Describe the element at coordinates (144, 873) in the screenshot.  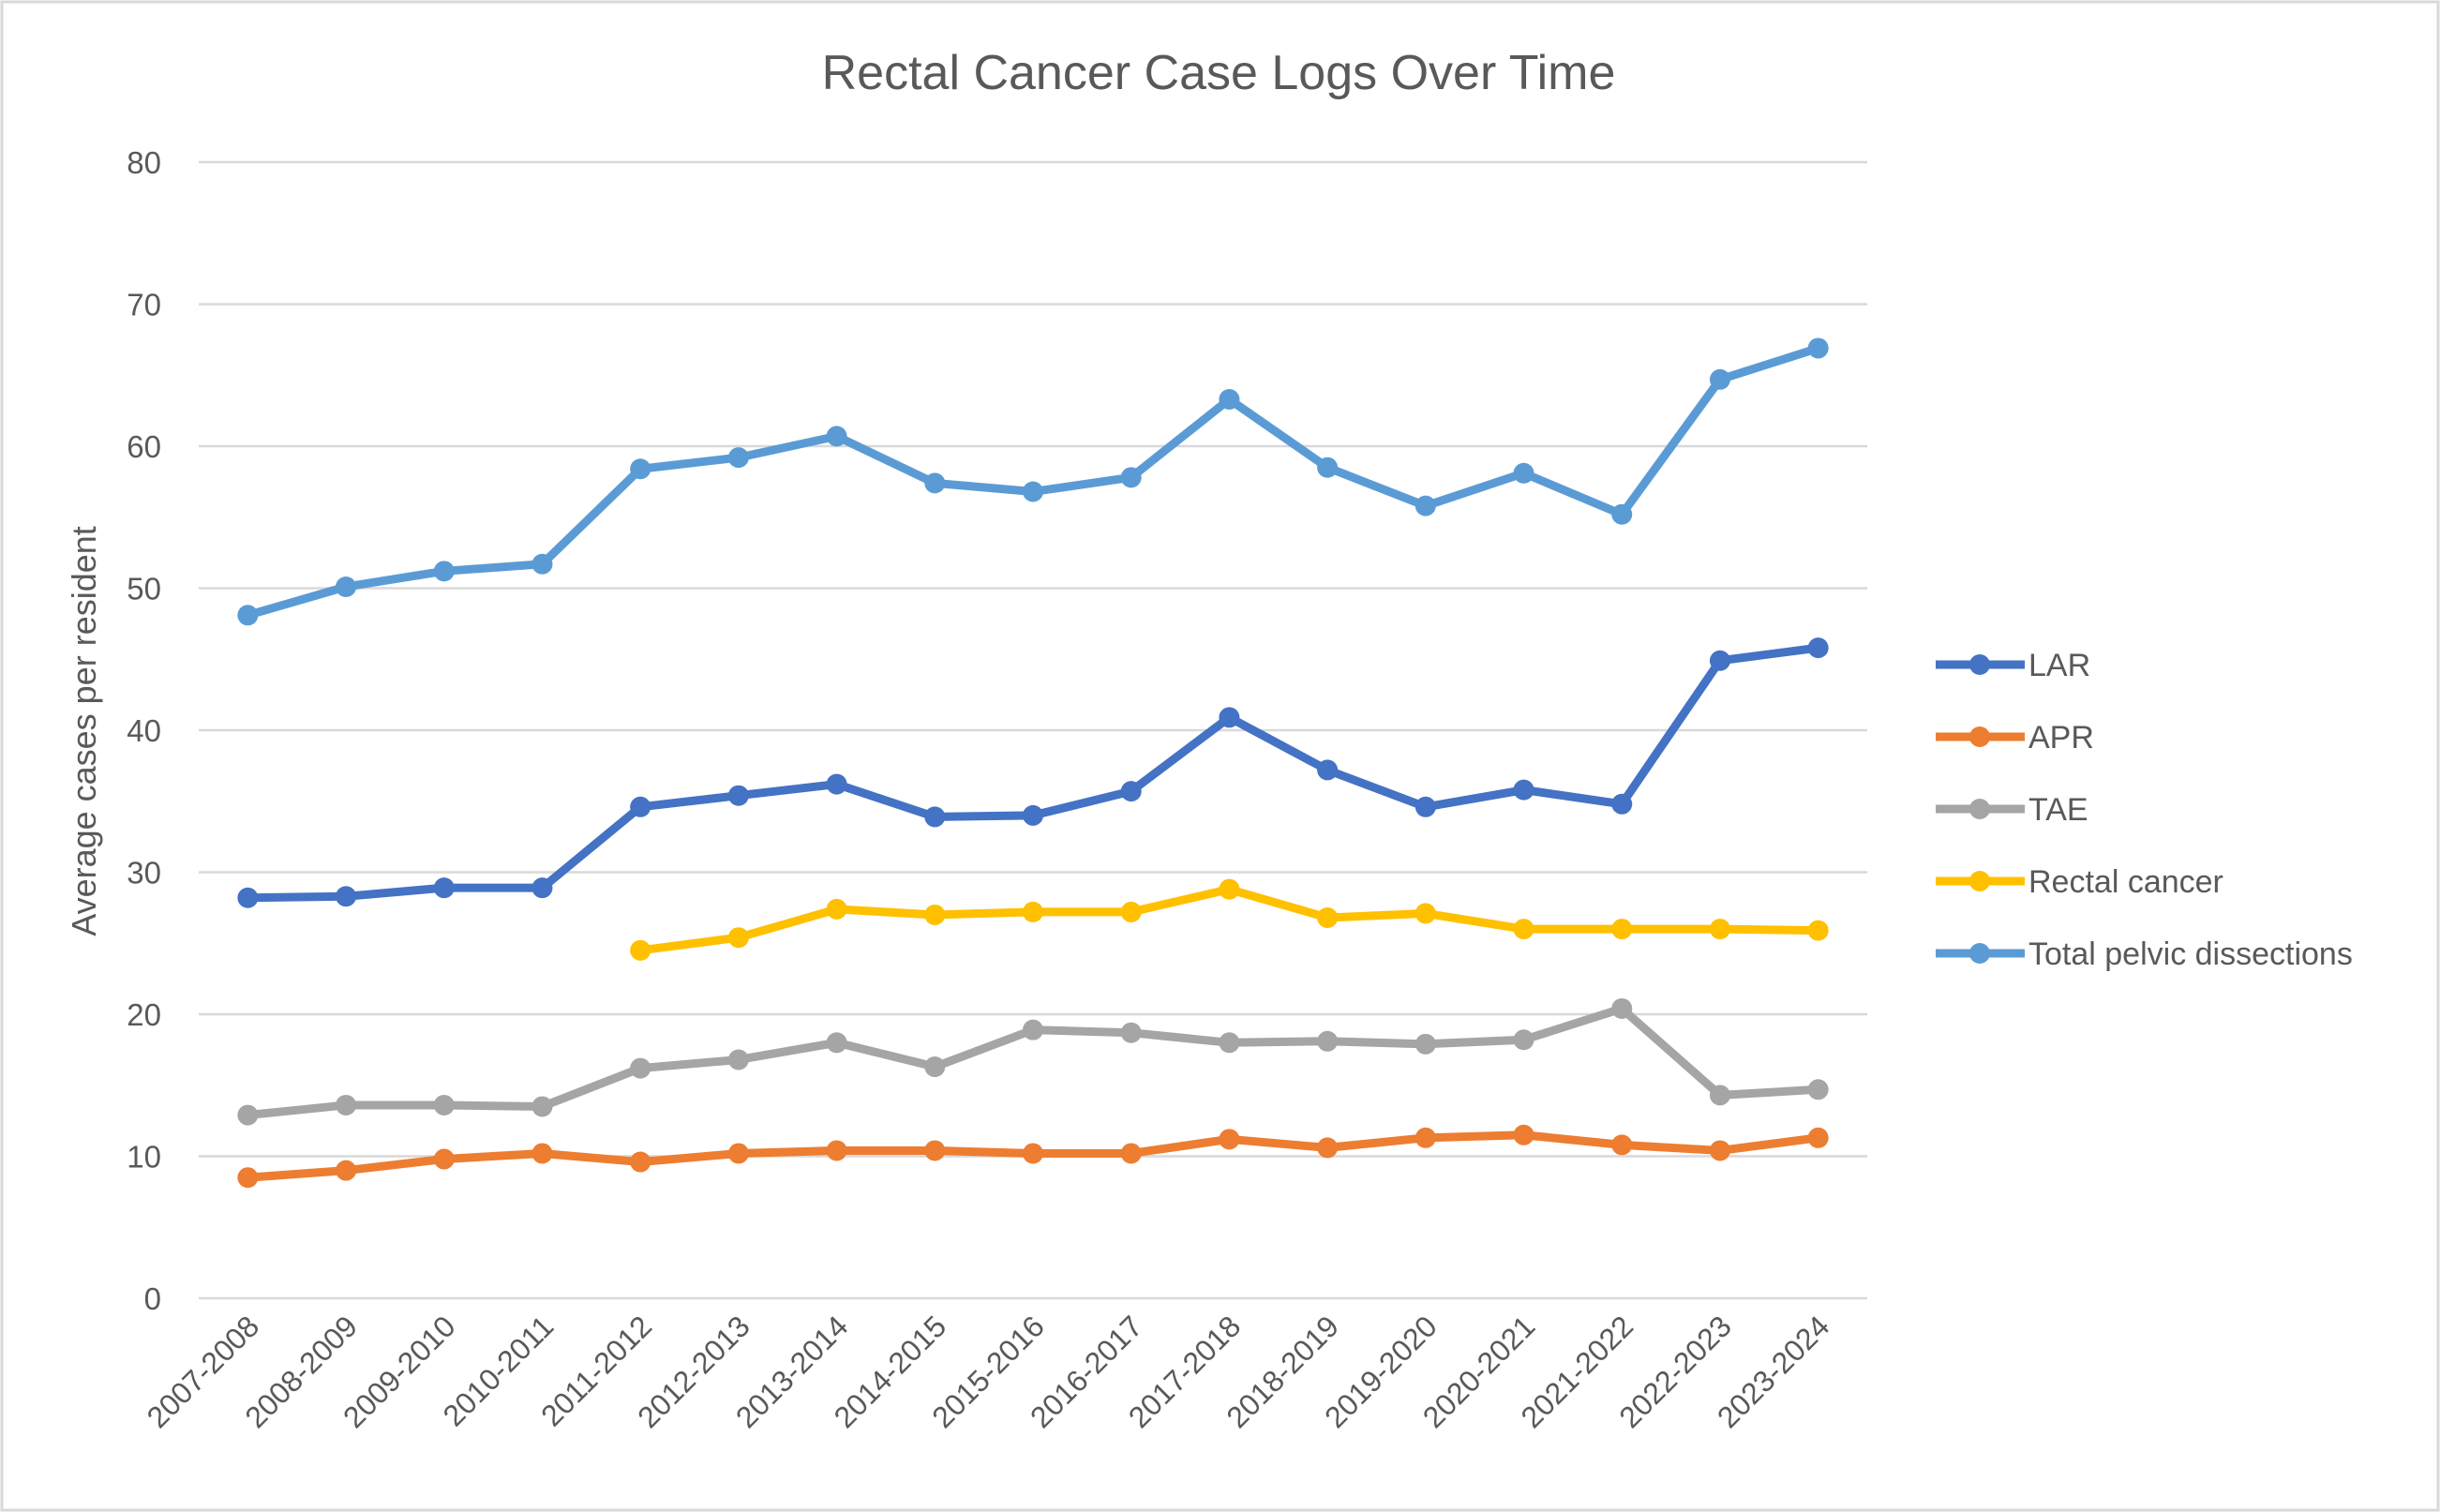
I see `y-tick-label: 30` at that location.